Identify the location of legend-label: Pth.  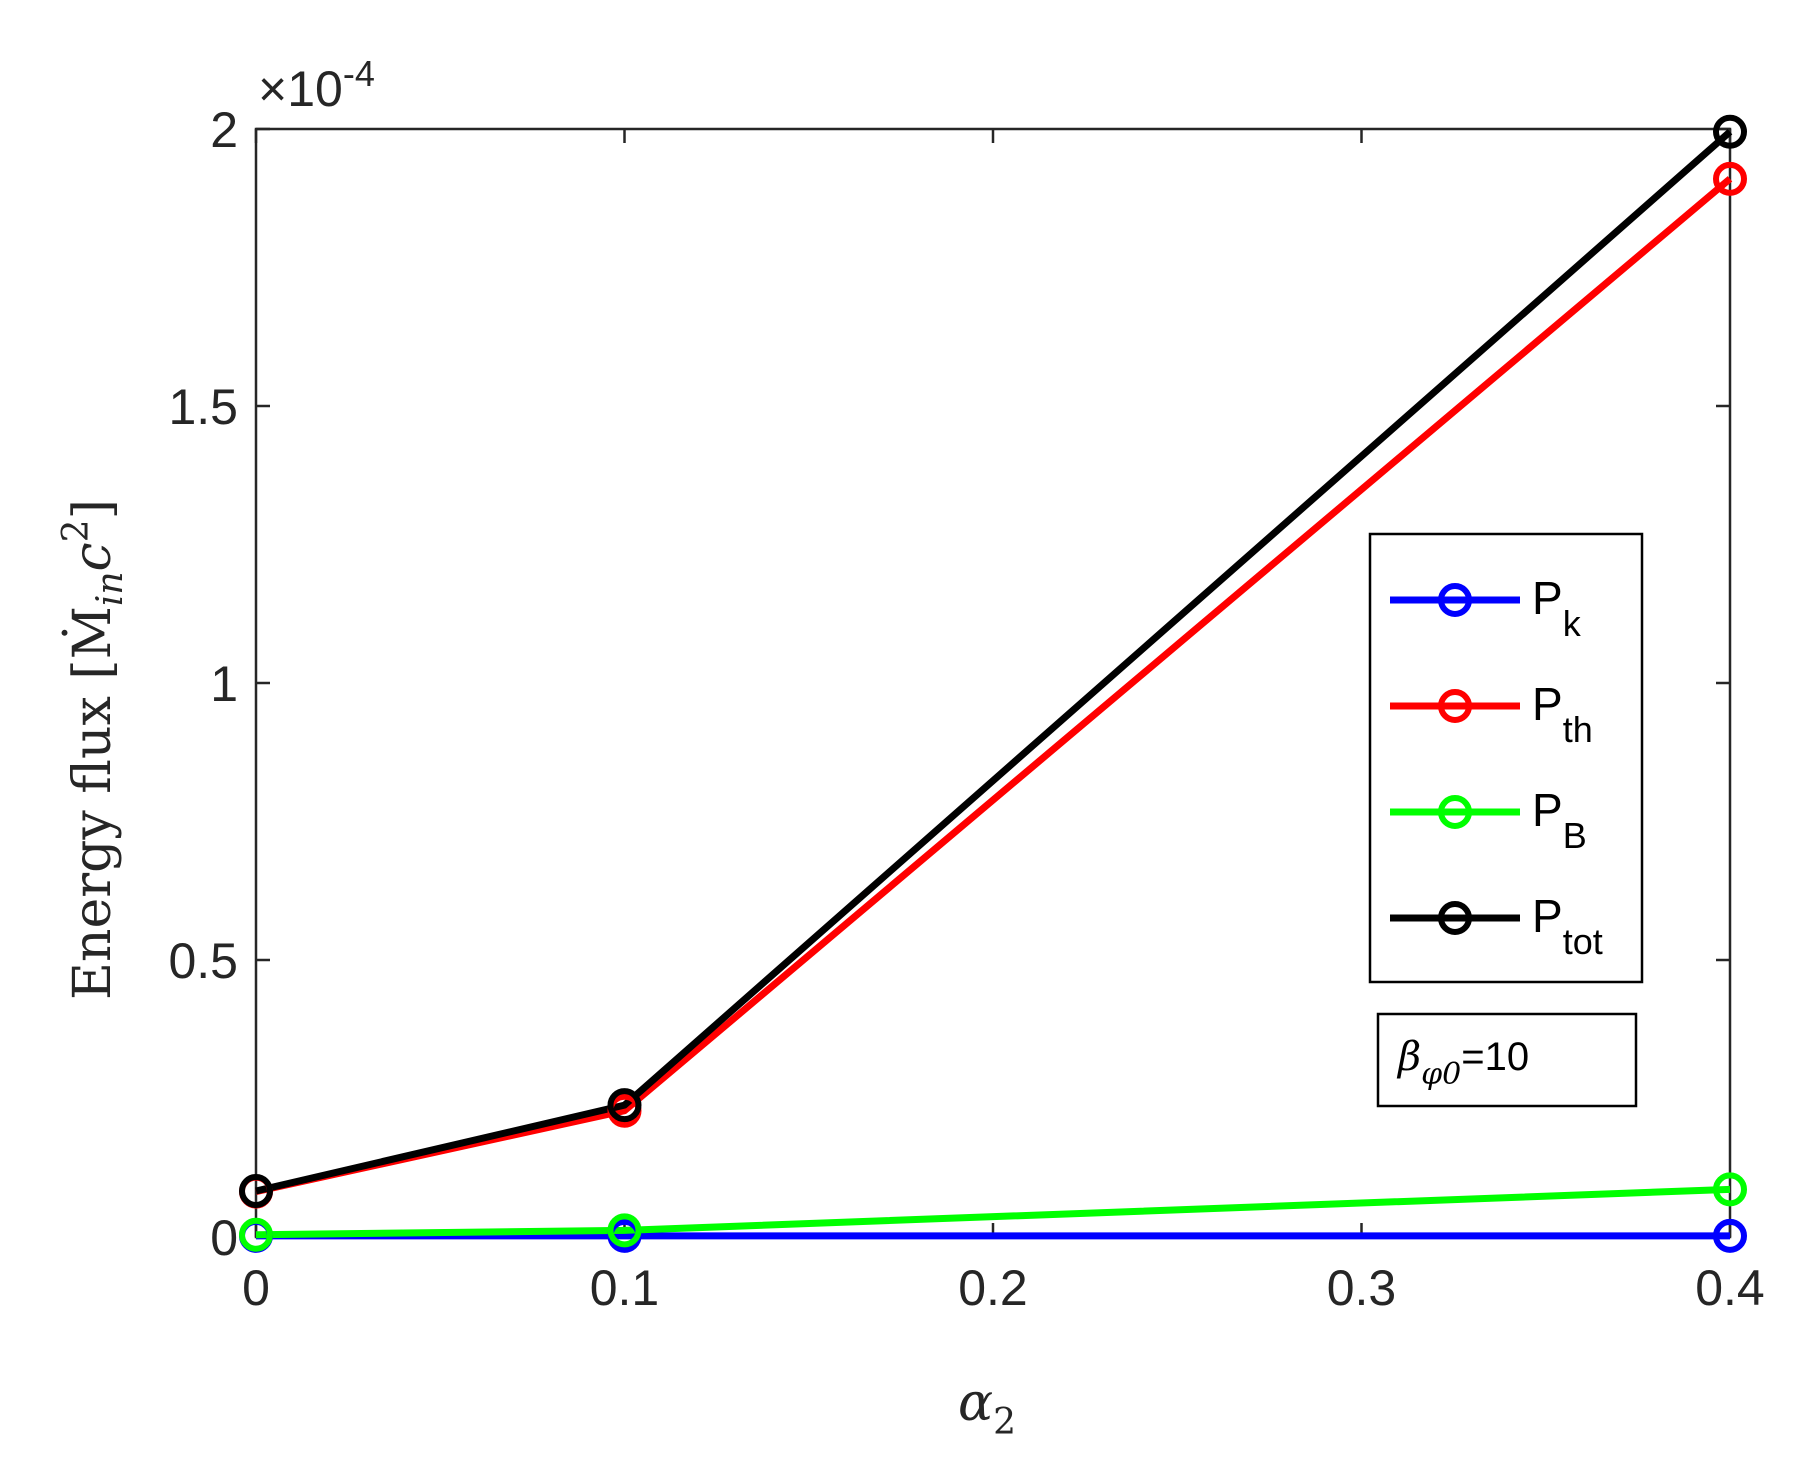
(1562, 714).